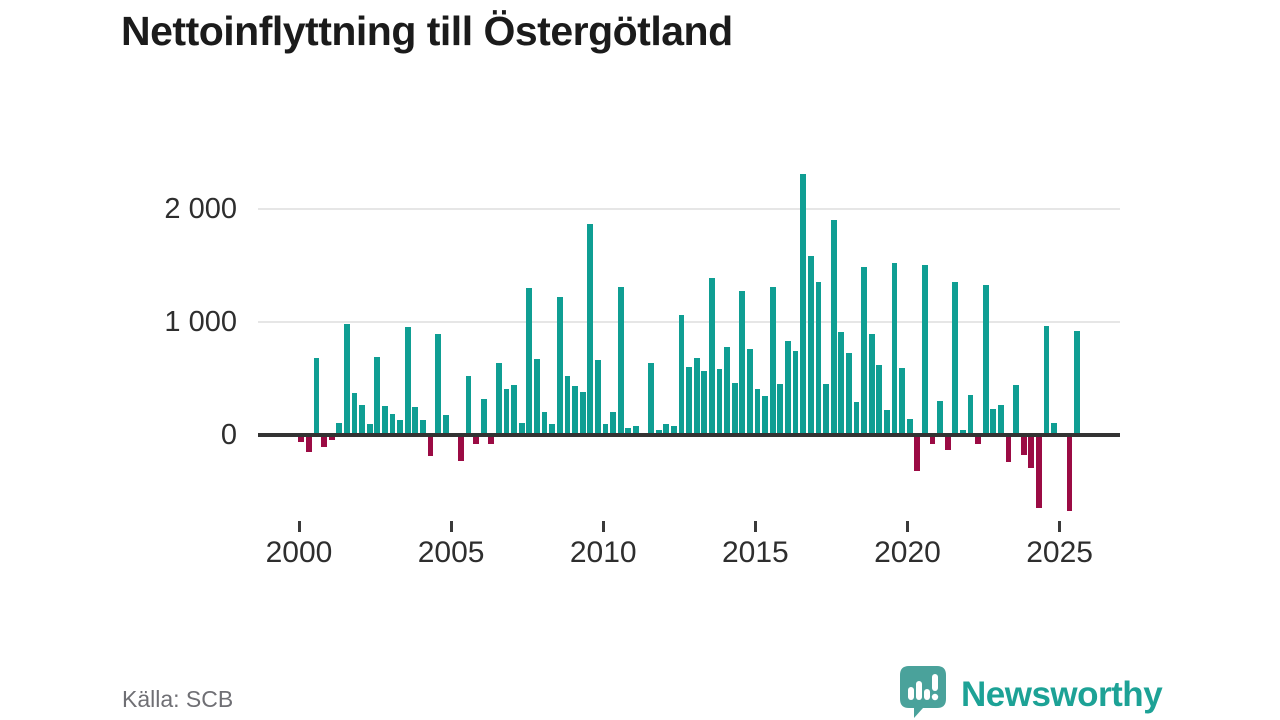 The height and width of the screenshot is (720, 1280). I want to click on bar-2024Q1, so click(1031, 452).